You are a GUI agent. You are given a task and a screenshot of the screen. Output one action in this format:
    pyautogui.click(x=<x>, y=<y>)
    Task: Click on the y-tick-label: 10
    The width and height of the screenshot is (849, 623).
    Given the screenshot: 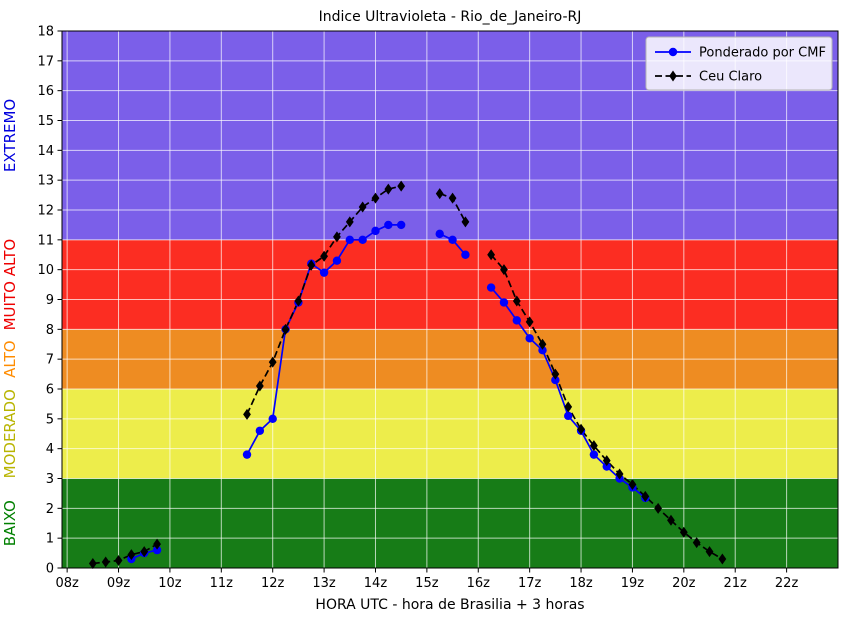 What is the action you would take?
    pyautogui.click(x=45, y=270)
    